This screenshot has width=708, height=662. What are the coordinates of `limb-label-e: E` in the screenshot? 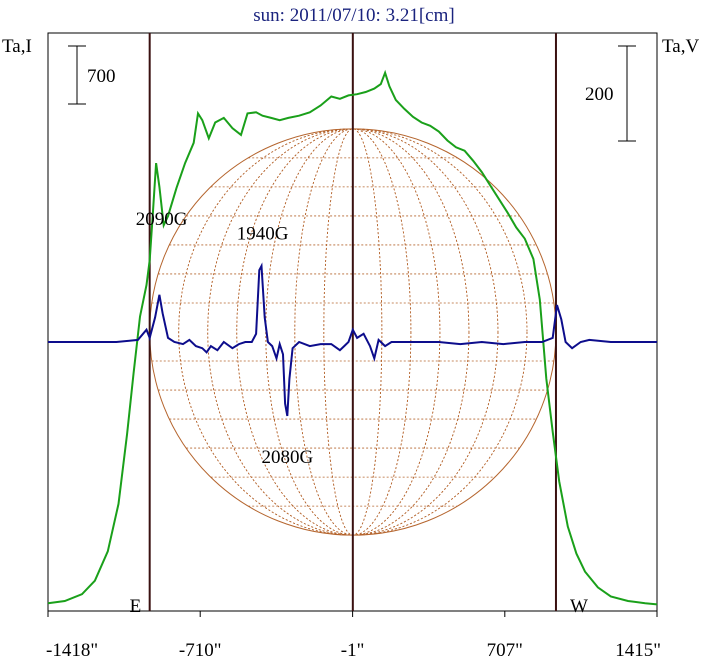 It's located at (136, 606).